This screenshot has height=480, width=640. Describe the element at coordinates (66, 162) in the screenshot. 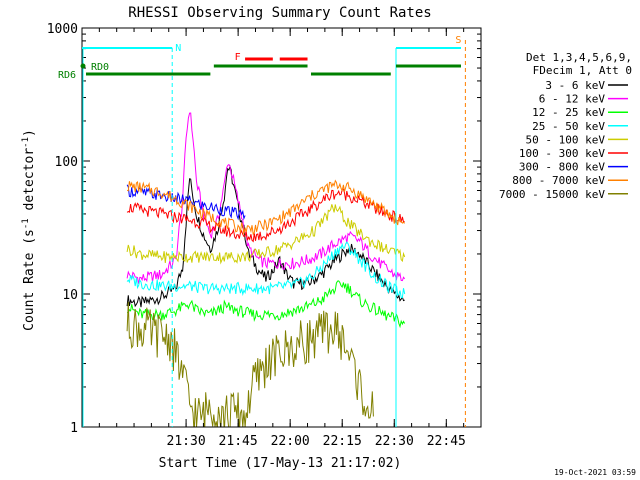

I see `y-tick-label: 100` at that location.